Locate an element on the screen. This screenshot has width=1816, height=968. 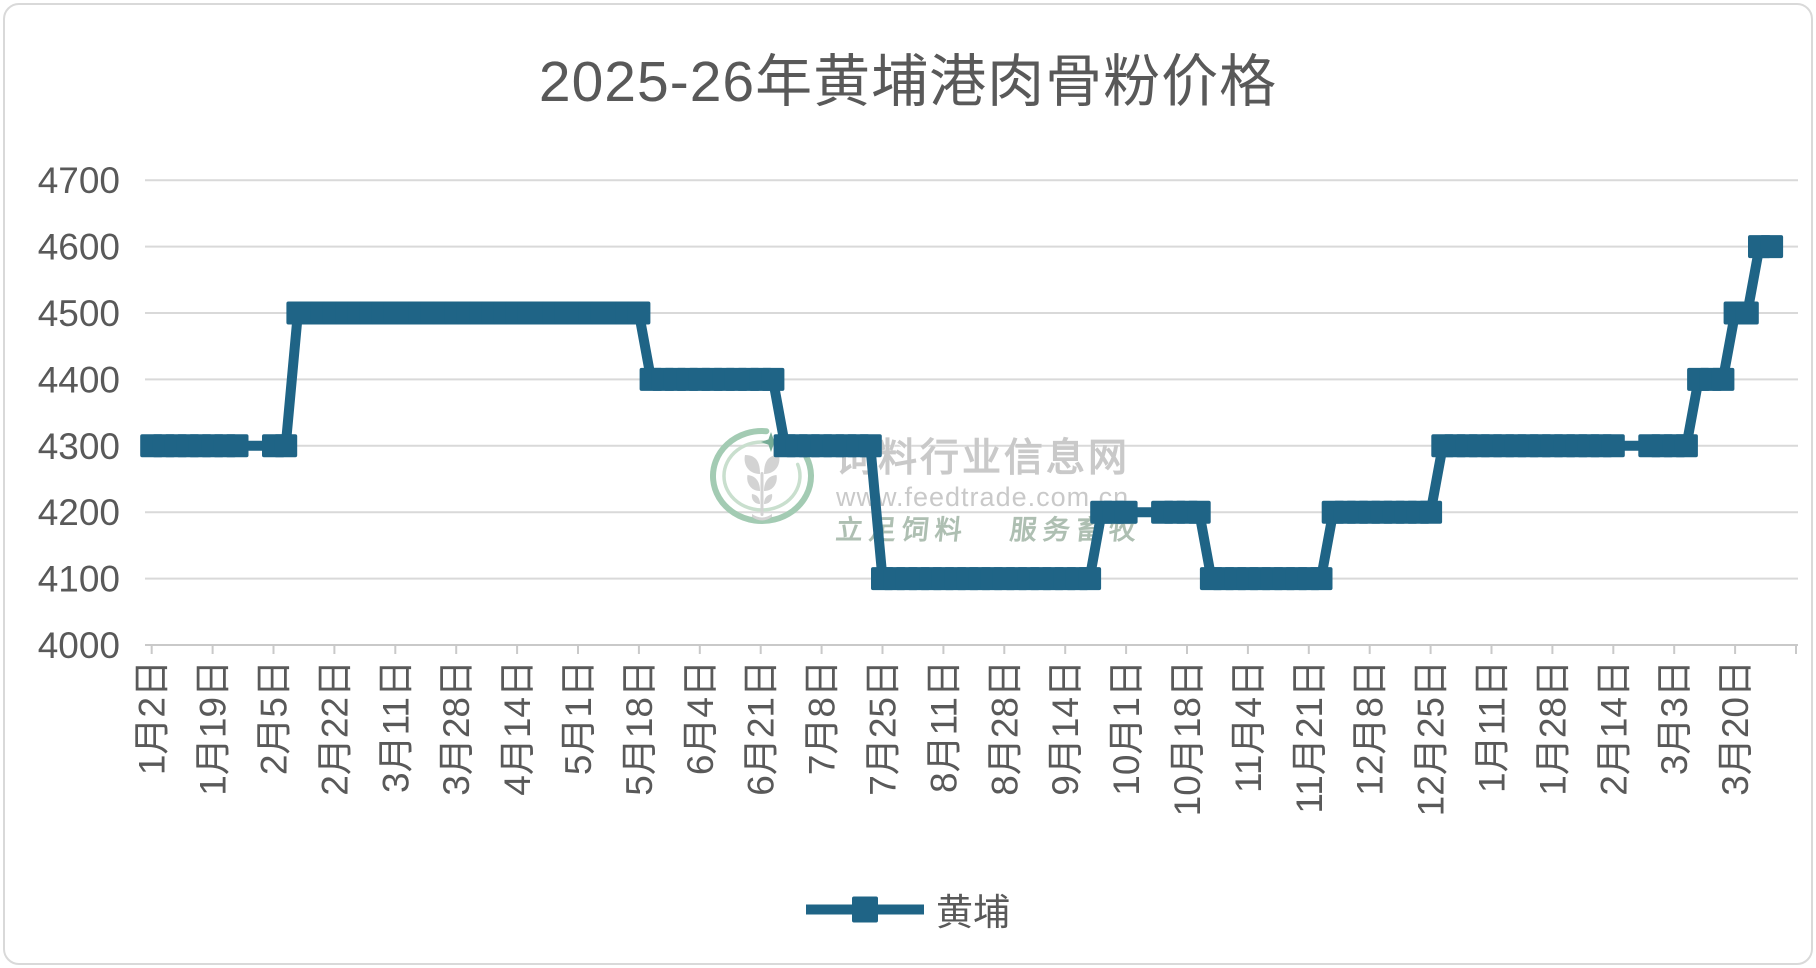
x-axis-label: 10月18日 is located at coordinates (1187, 738).